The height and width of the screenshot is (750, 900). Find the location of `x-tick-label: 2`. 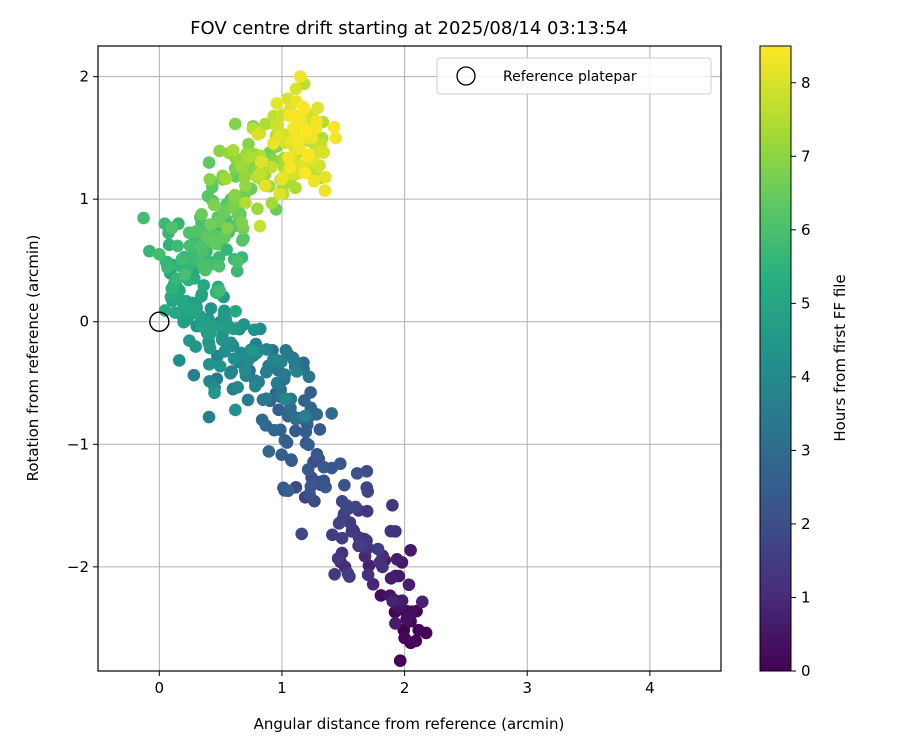

x-tick-label: 2 is located at coordinates (405, 688).